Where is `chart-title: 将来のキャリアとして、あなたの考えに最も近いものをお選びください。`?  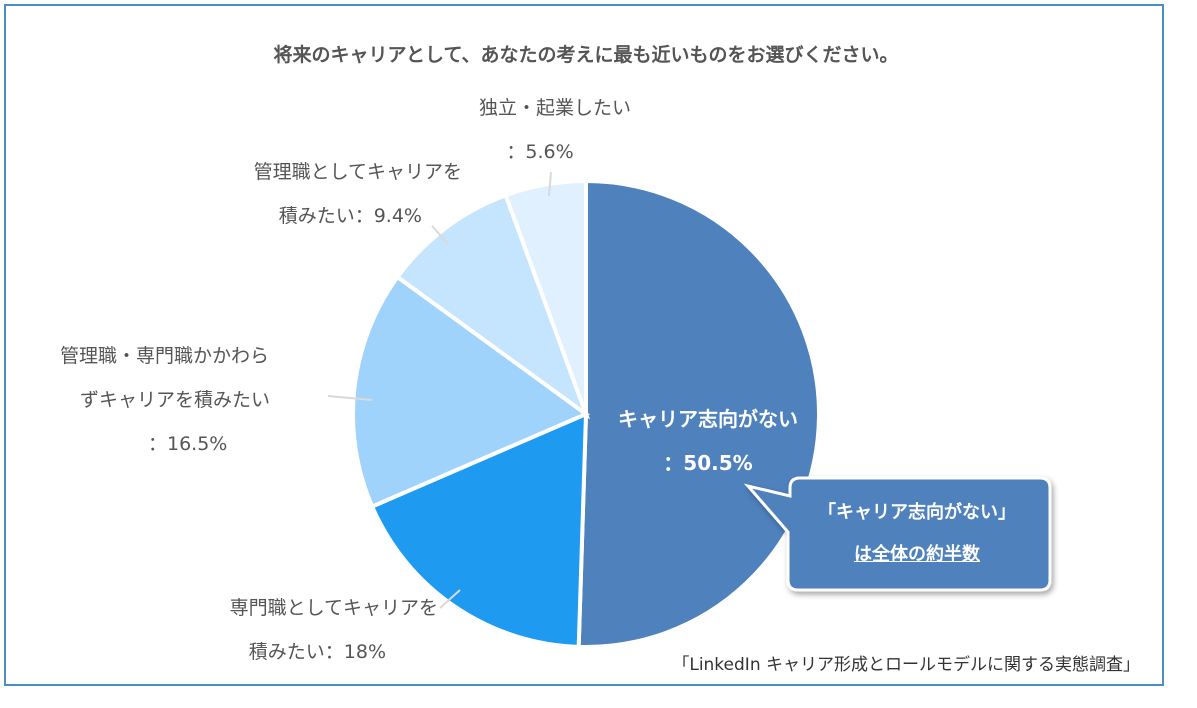
chart-title: 将来のキャリアとして、あなたの考えに最も近いものをお選びください。 is located at coordinates (586, 55).